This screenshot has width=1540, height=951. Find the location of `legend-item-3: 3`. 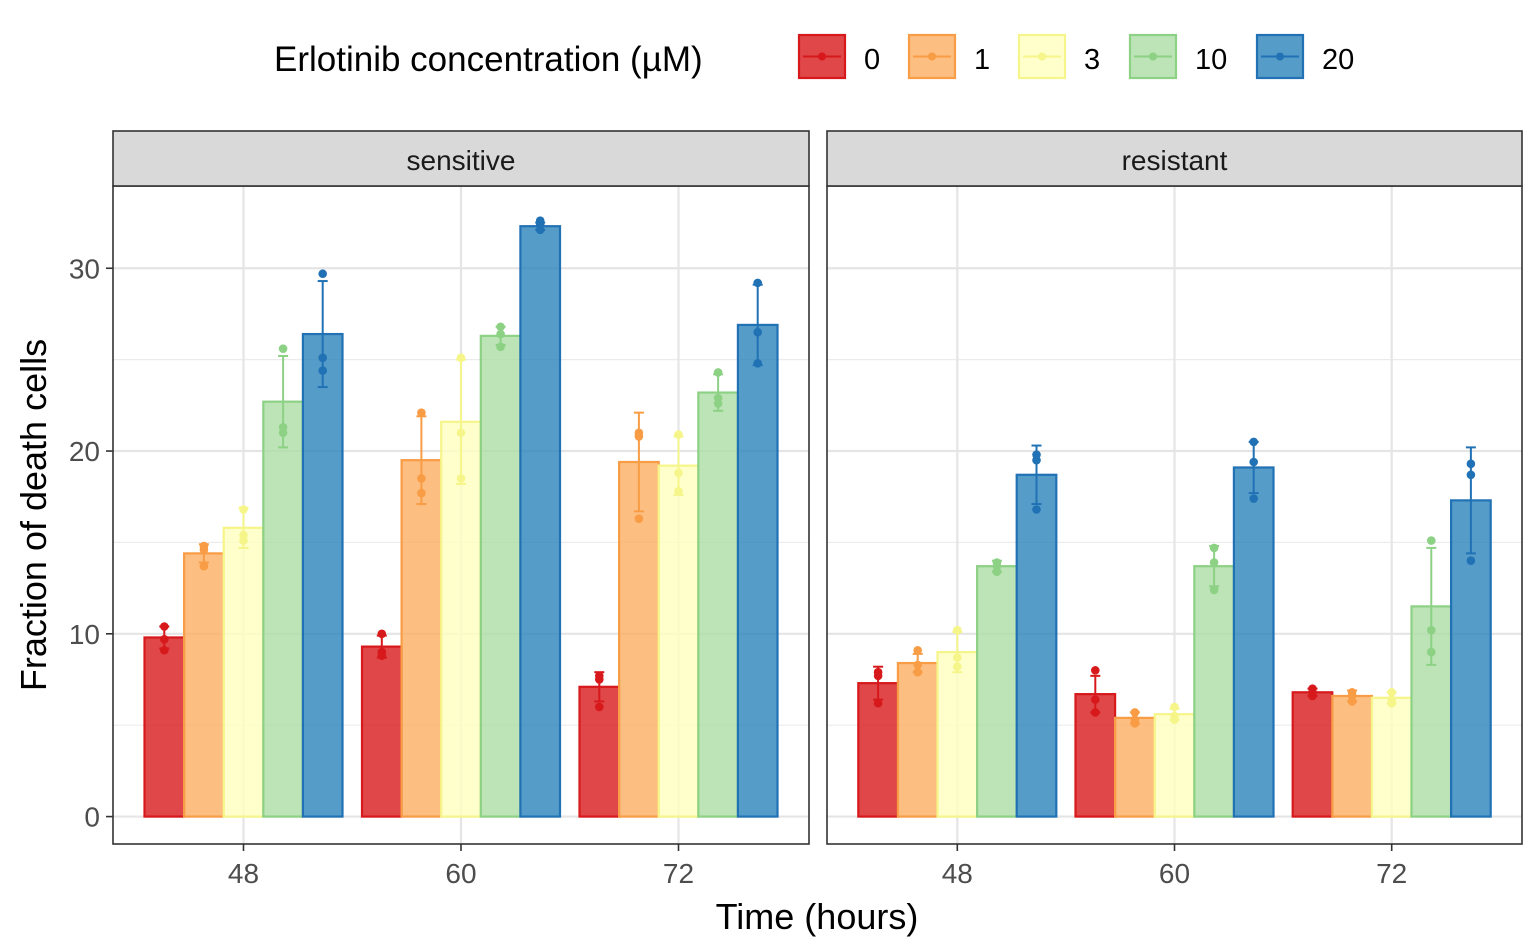

legend-item-3: 3 is located at coordinates (1058, 56).